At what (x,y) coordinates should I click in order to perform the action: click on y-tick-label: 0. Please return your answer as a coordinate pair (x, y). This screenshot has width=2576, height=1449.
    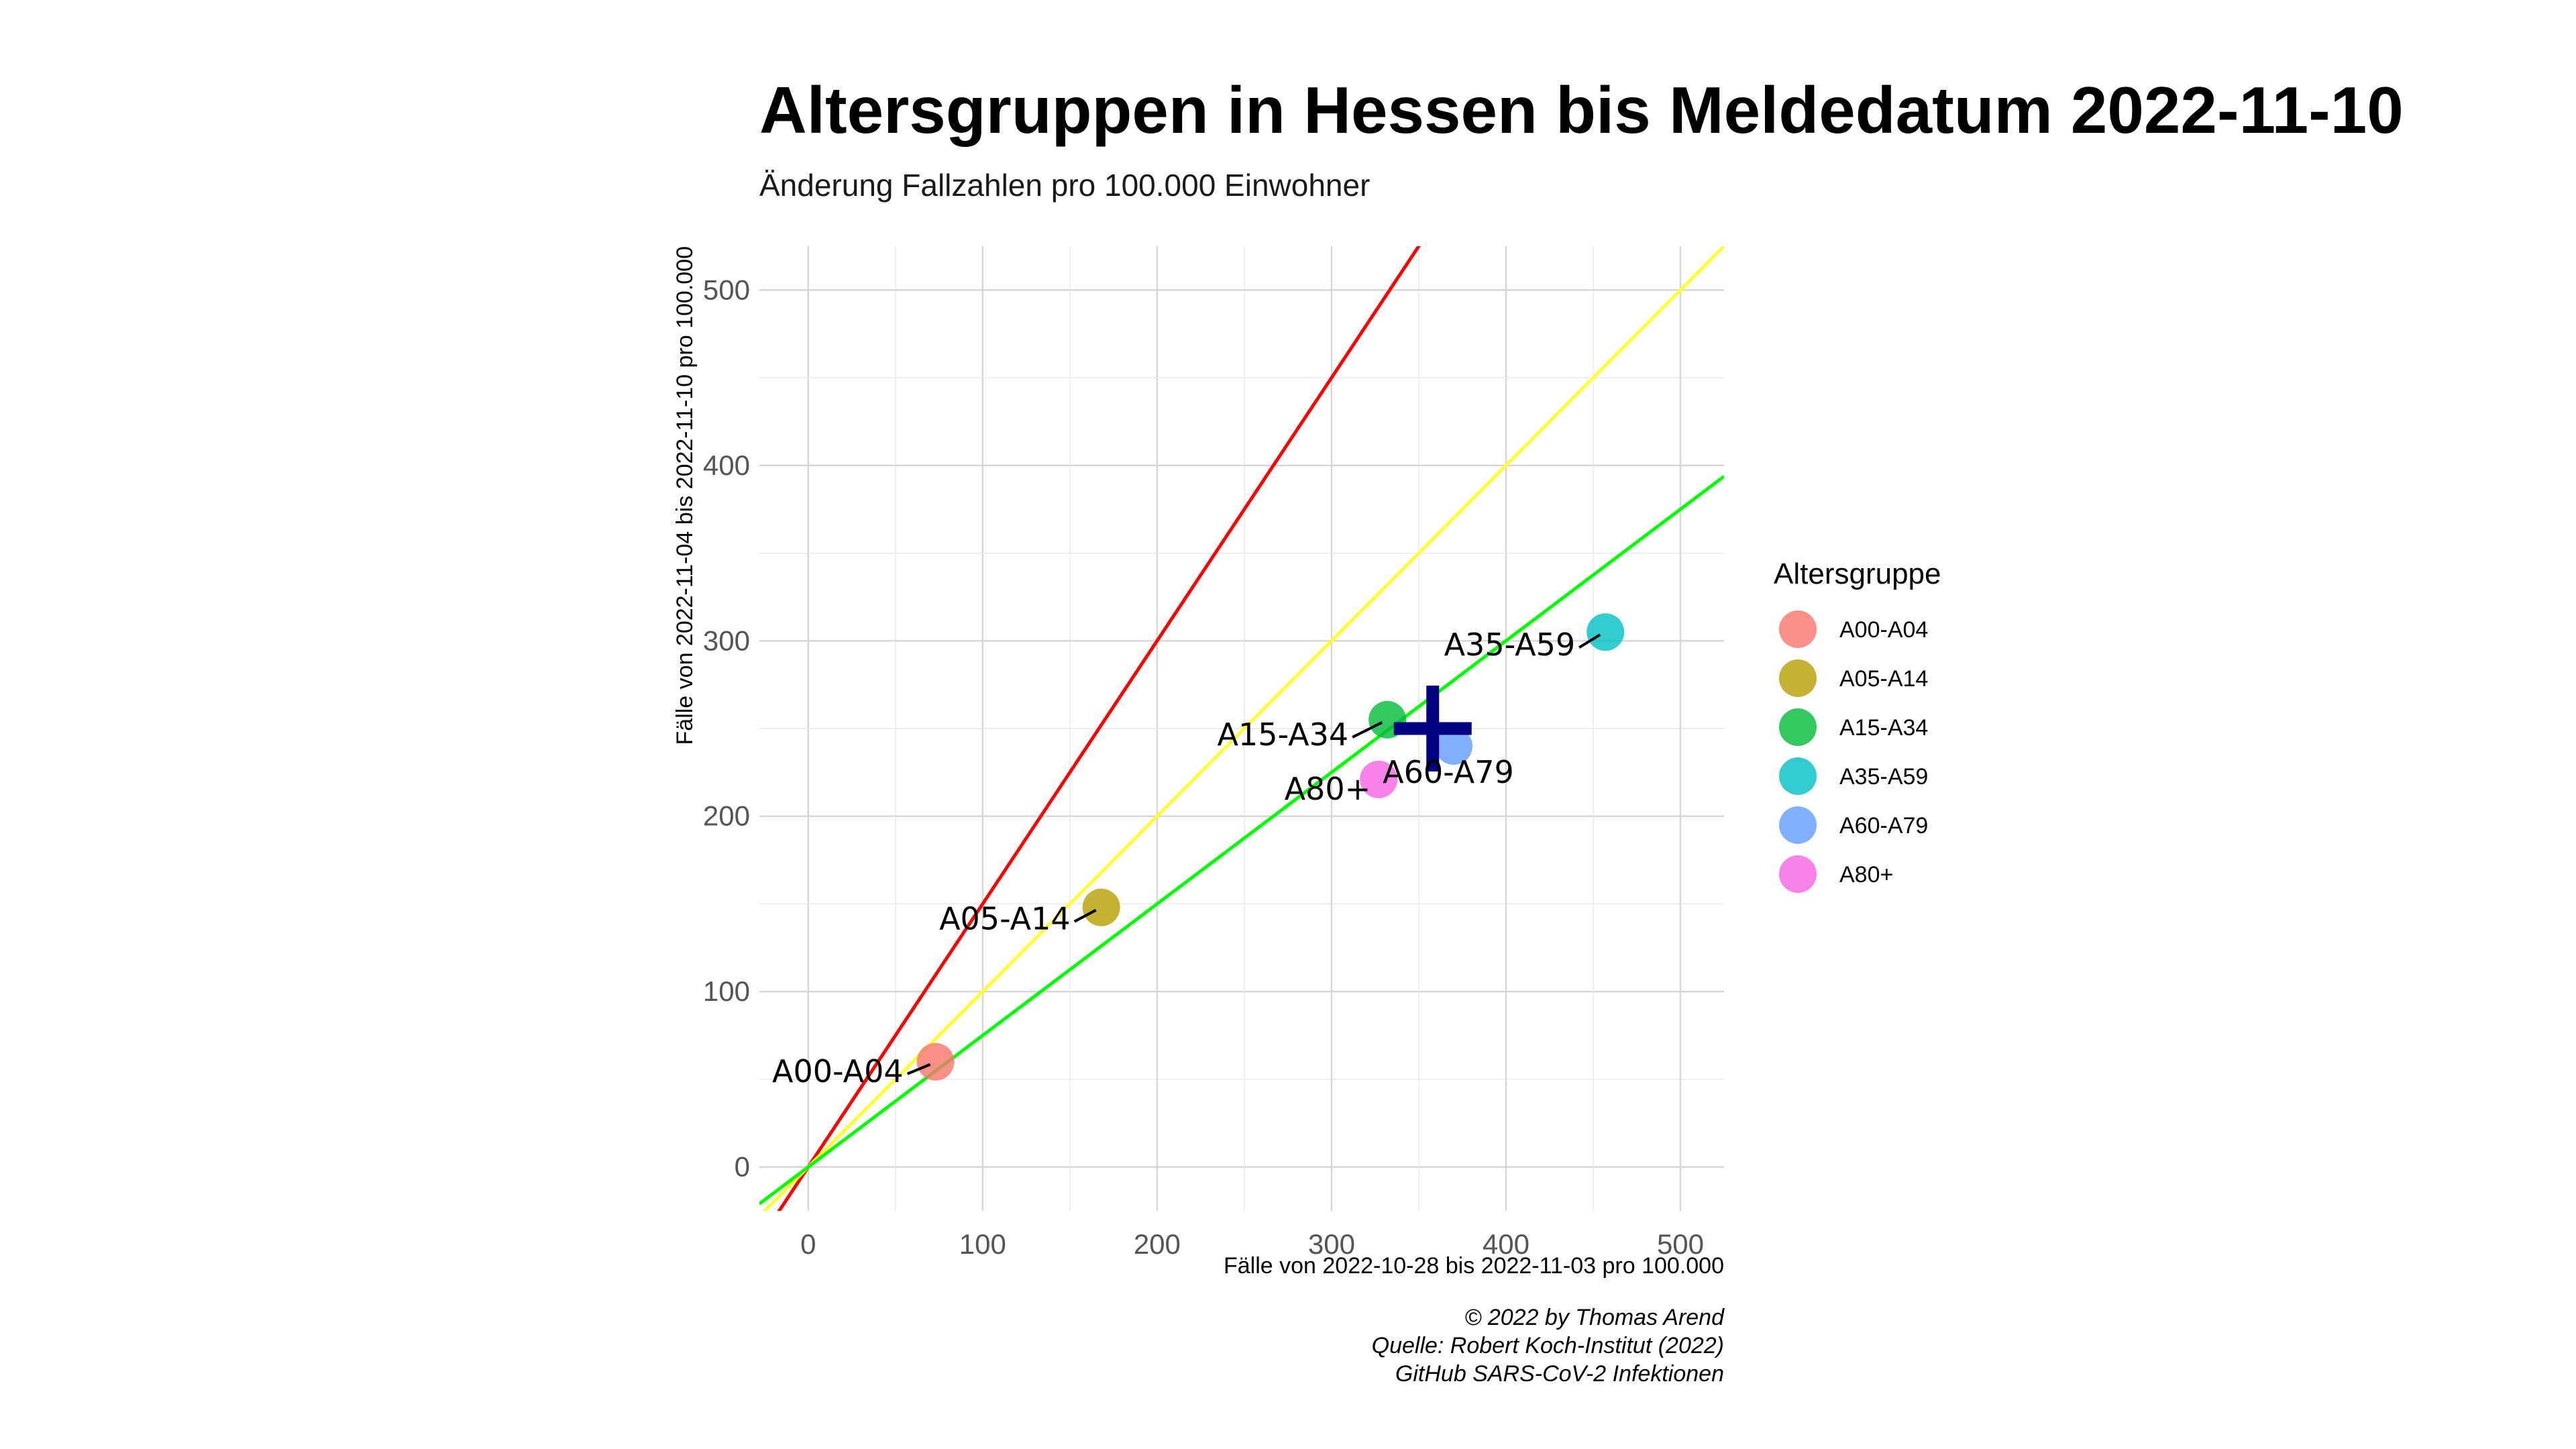
    Looking at the image, I should click on (742, 1167).